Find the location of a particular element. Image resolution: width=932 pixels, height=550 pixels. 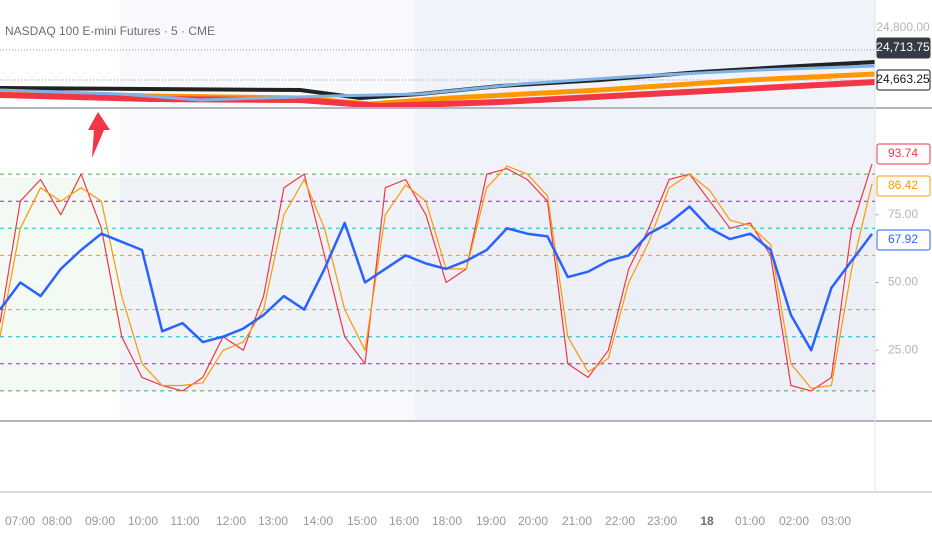

x-tick-label: 11:00 is located at coordinates (184, 521).